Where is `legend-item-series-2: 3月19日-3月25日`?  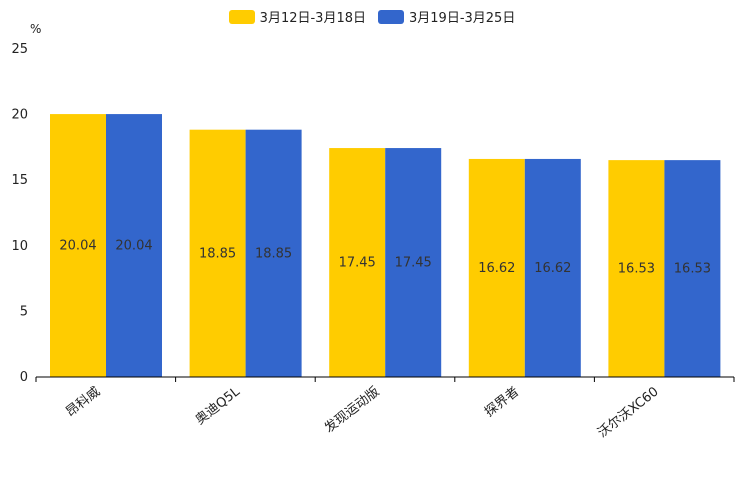 legend-item-series-2: 3月19日-3月25日 is located at coordinates (446, 16).